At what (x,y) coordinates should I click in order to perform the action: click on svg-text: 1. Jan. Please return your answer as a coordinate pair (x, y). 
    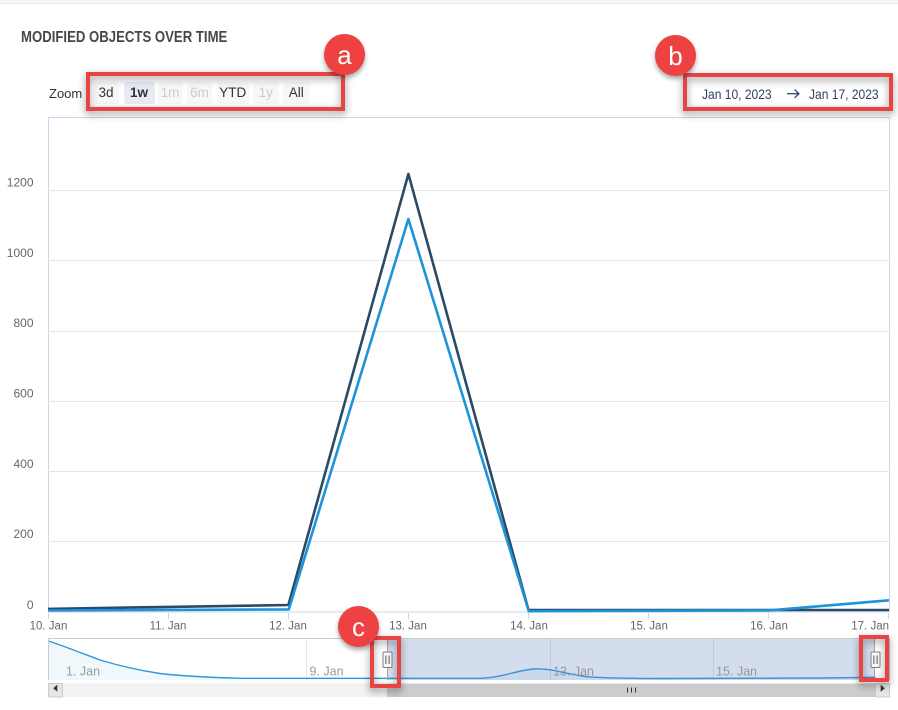
    Looking at the image, I should click on (83, 672).